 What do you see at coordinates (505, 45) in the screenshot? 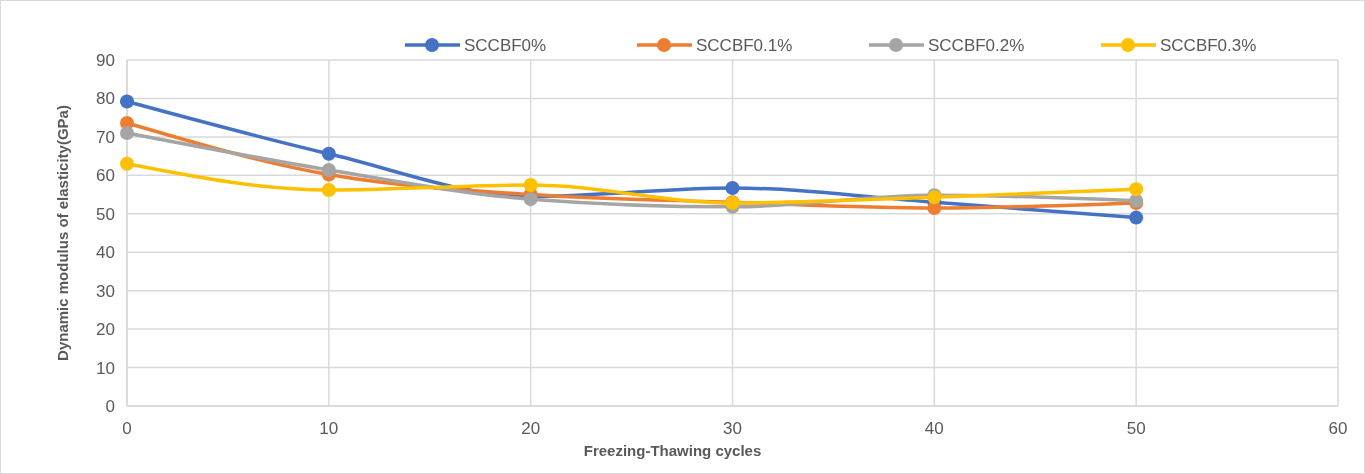
I see `legend-label: SCCBF0%` at bounding box center [505, 45].